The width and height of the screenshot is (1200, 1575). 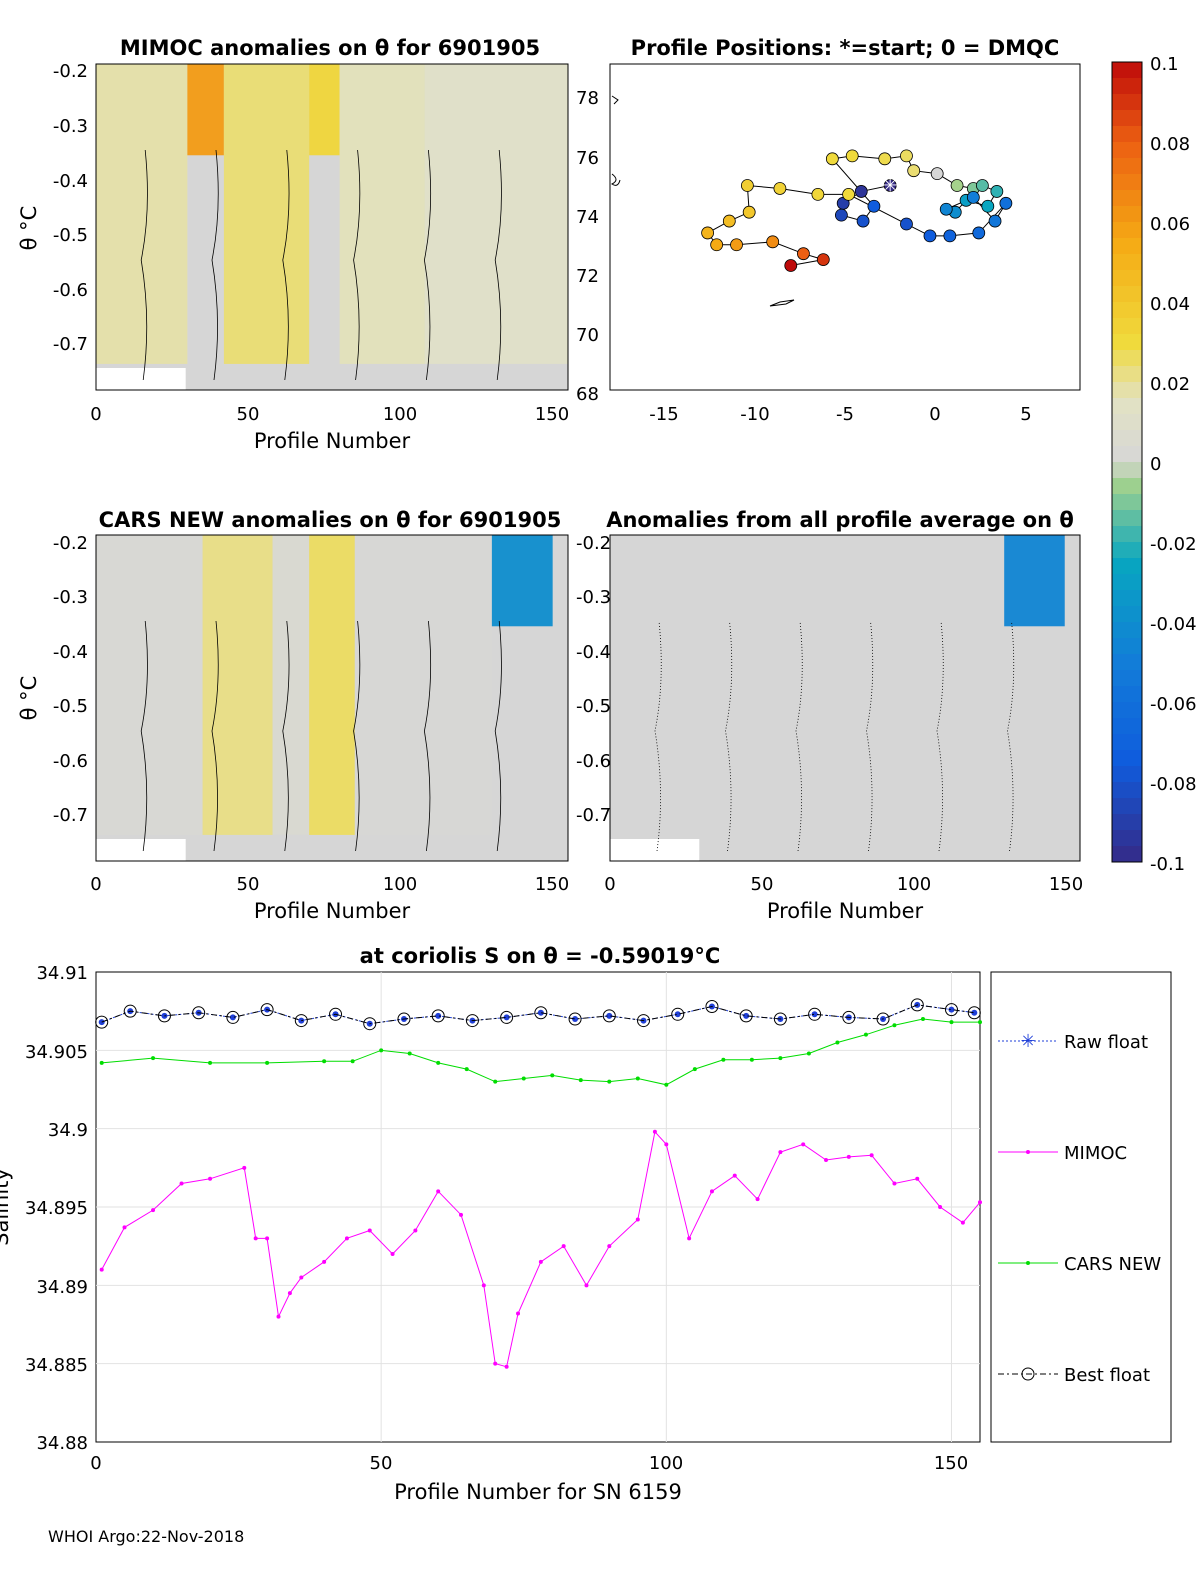 I want to click on cars-ytick: -0.5, so click(x=70, y=706).